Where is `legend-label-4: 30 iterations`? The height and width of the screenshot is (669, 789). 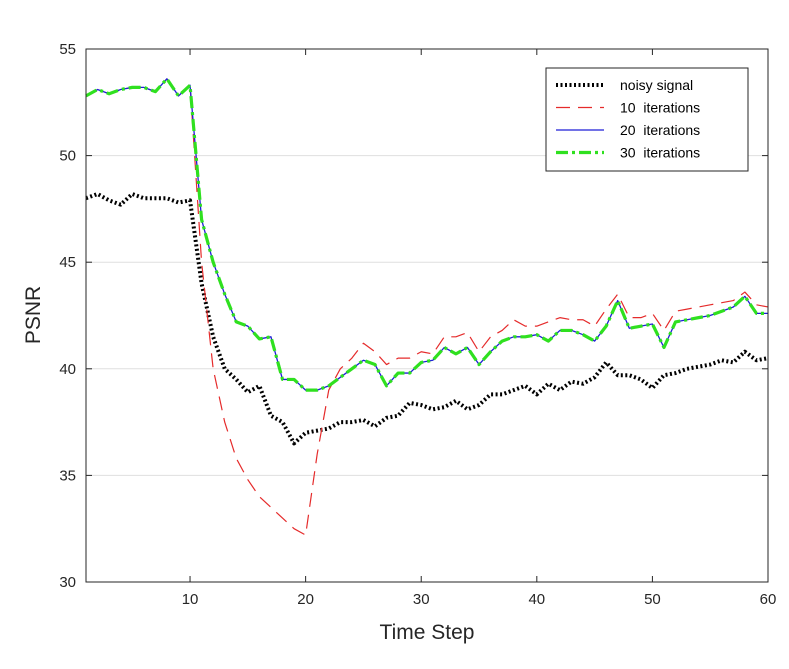
legend-label-4: 30 iterations is located at coordinates (660, 153).